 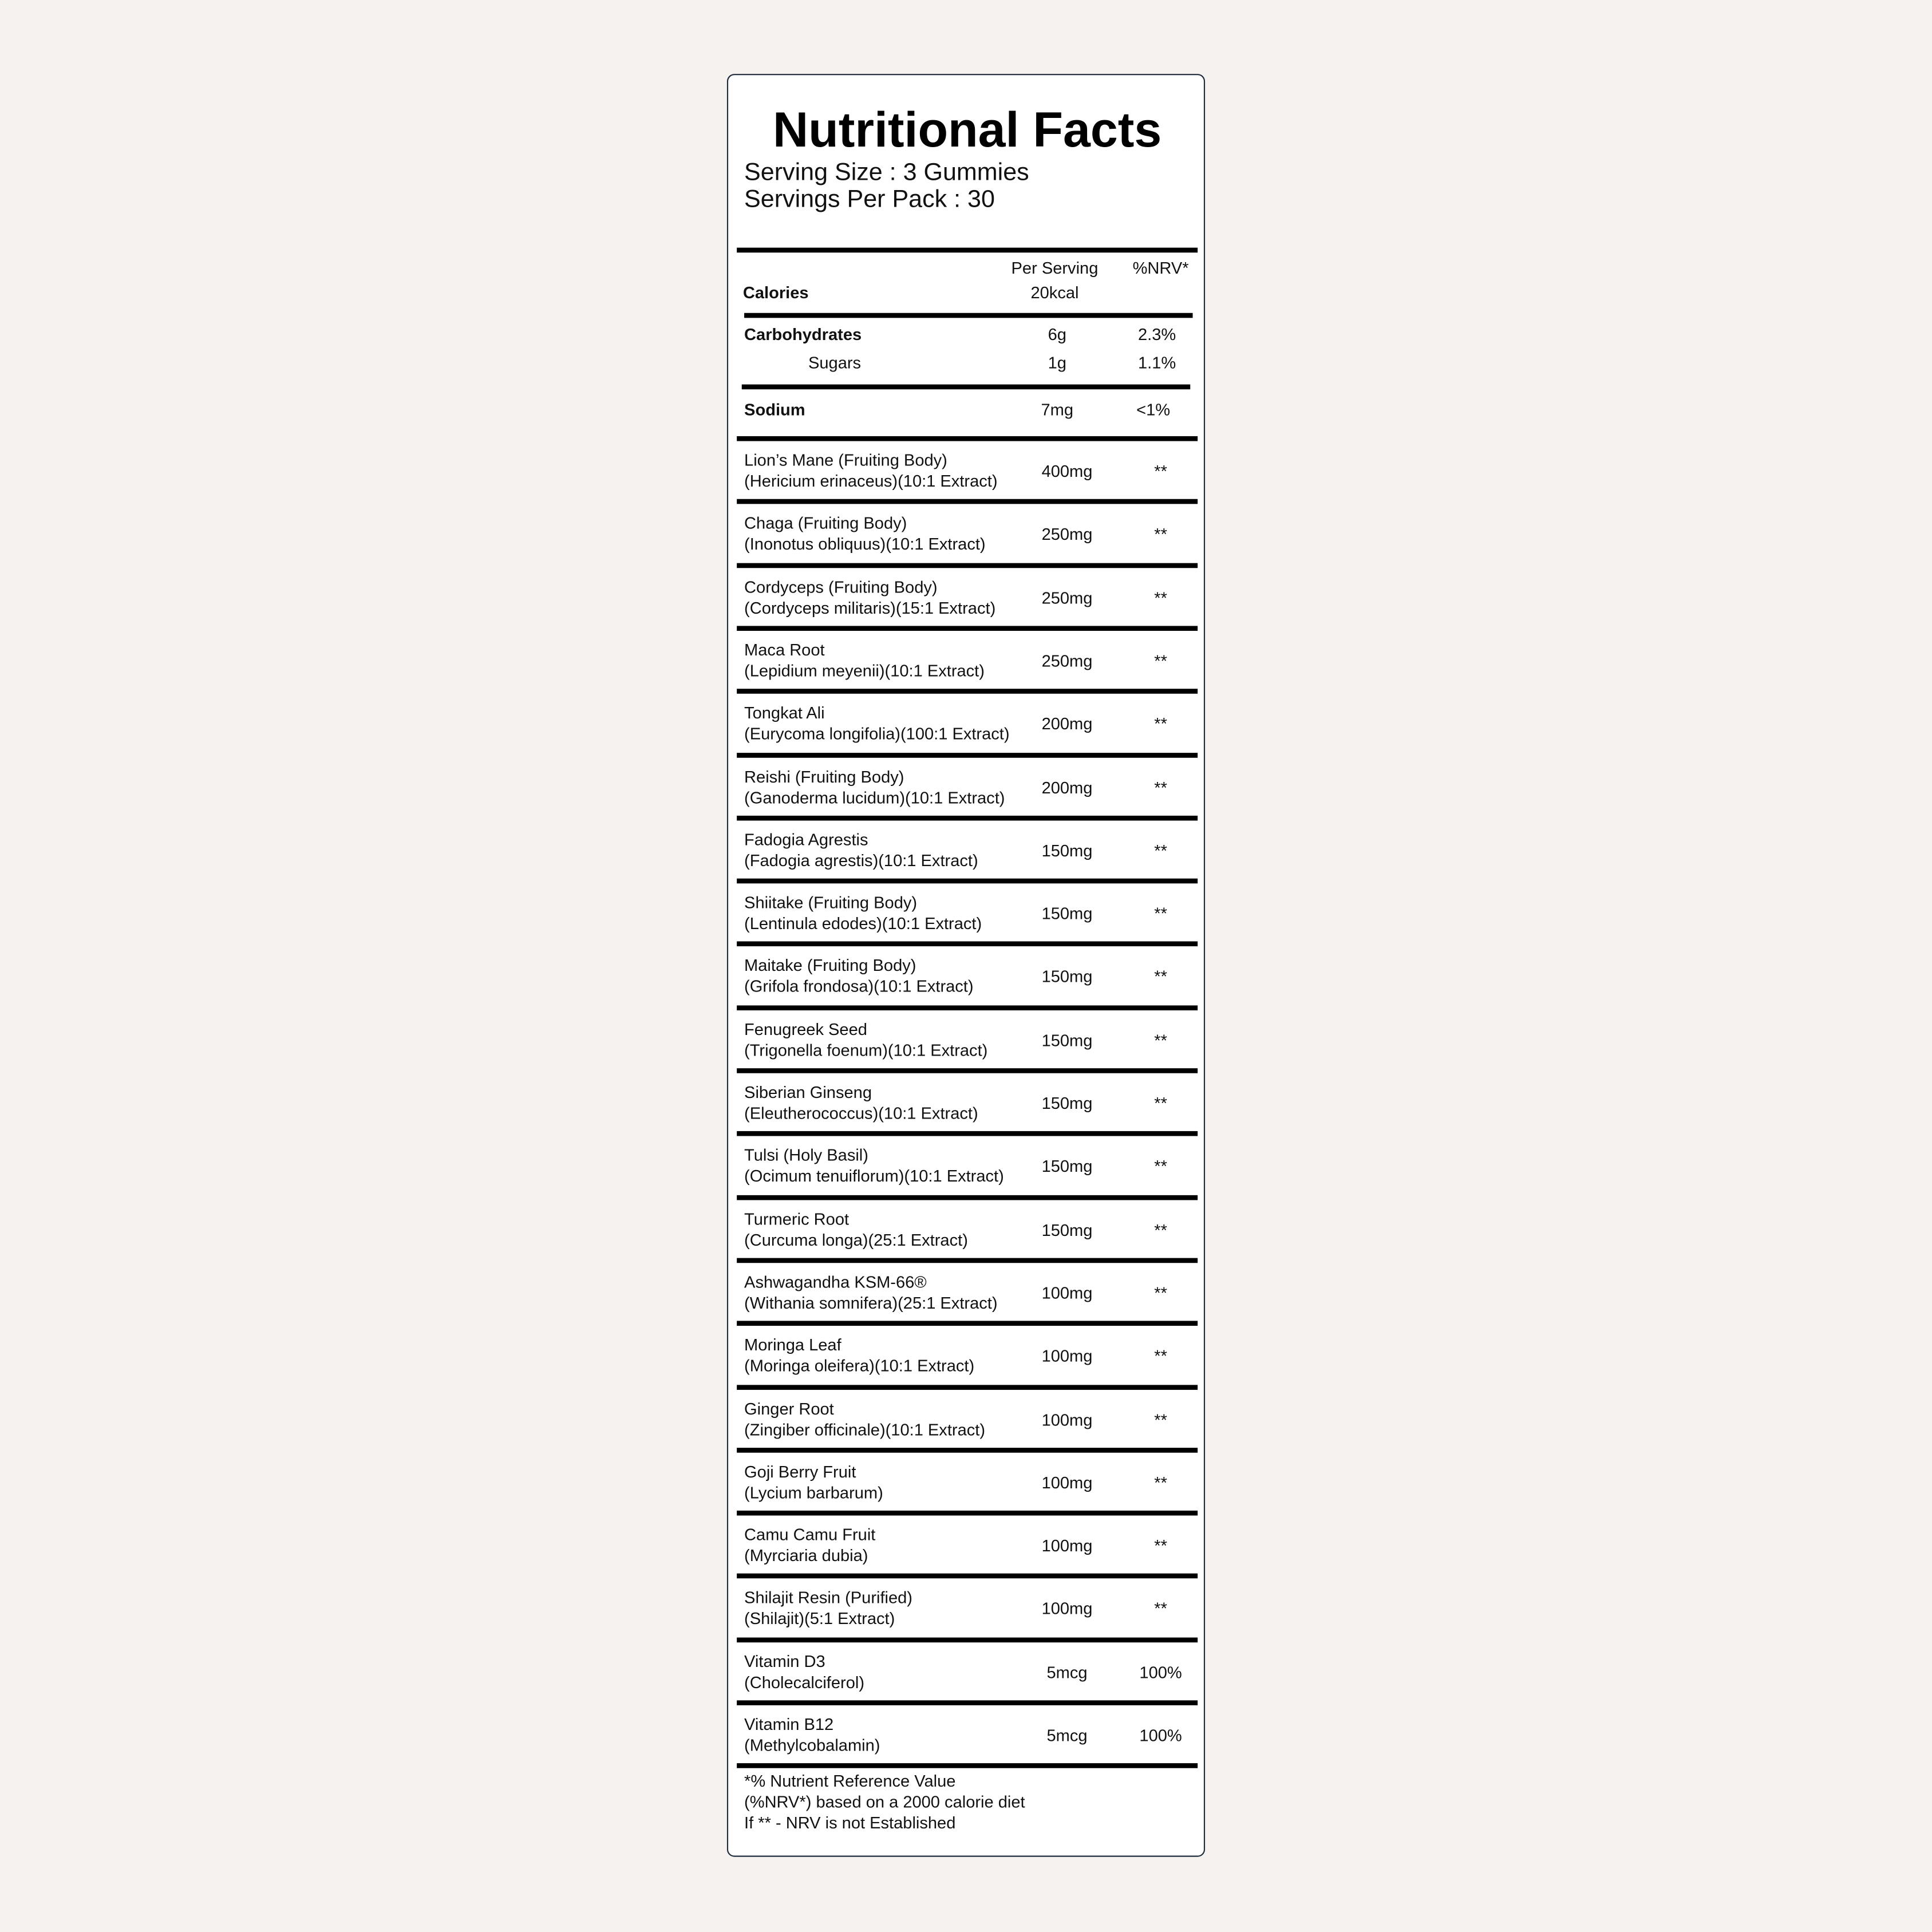 What do you see at coordinates (789, 1408) in the screenshot?
I see `ingredient-name: Ginger Root` at bounding box center [789, 1408].